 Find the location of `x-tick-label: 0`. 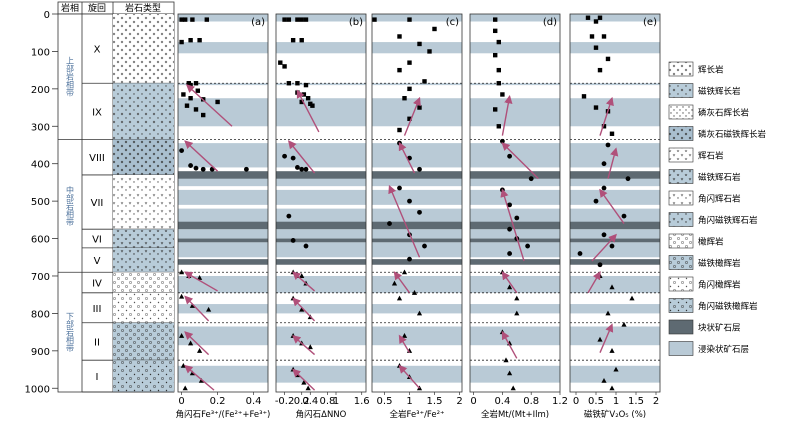

x-tick-label: 0 is located at coordinates (576, 401).